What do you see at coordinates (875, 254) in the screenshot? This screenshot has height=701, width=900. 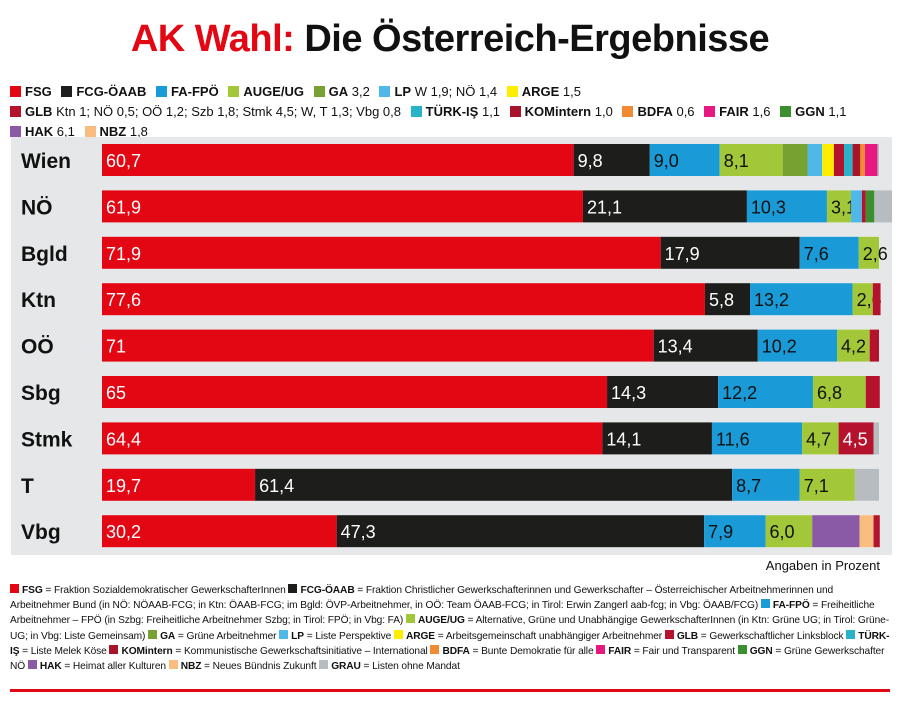 I see `data-label: 2,6` at bounding box center [875, 254].